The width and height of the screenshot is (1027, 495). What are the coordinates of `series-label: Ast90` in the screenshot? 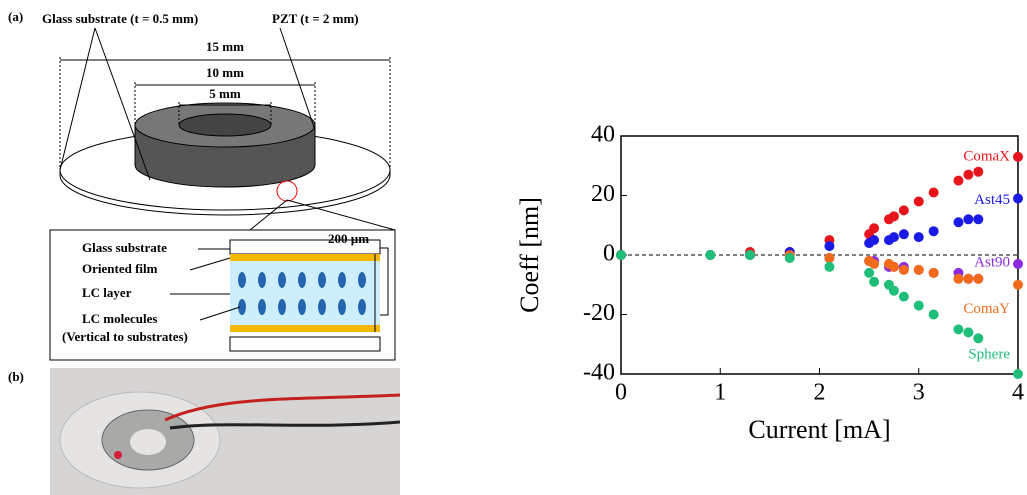 It's located at (992, 262).